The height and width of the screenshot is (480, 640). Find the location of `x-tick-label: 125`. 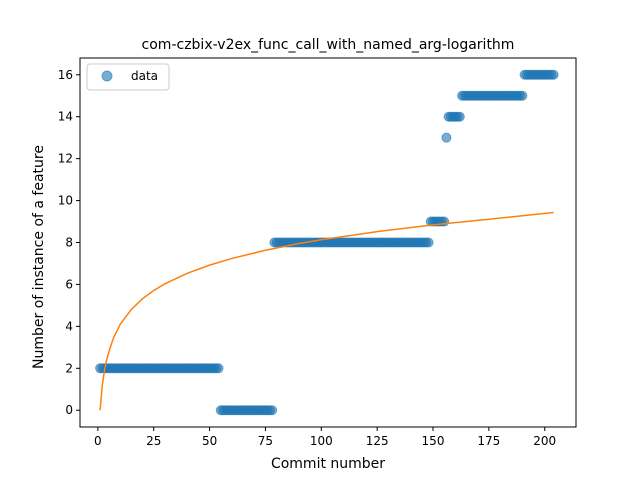

x-tick-label: 125 is located at coordinates (377, 441).